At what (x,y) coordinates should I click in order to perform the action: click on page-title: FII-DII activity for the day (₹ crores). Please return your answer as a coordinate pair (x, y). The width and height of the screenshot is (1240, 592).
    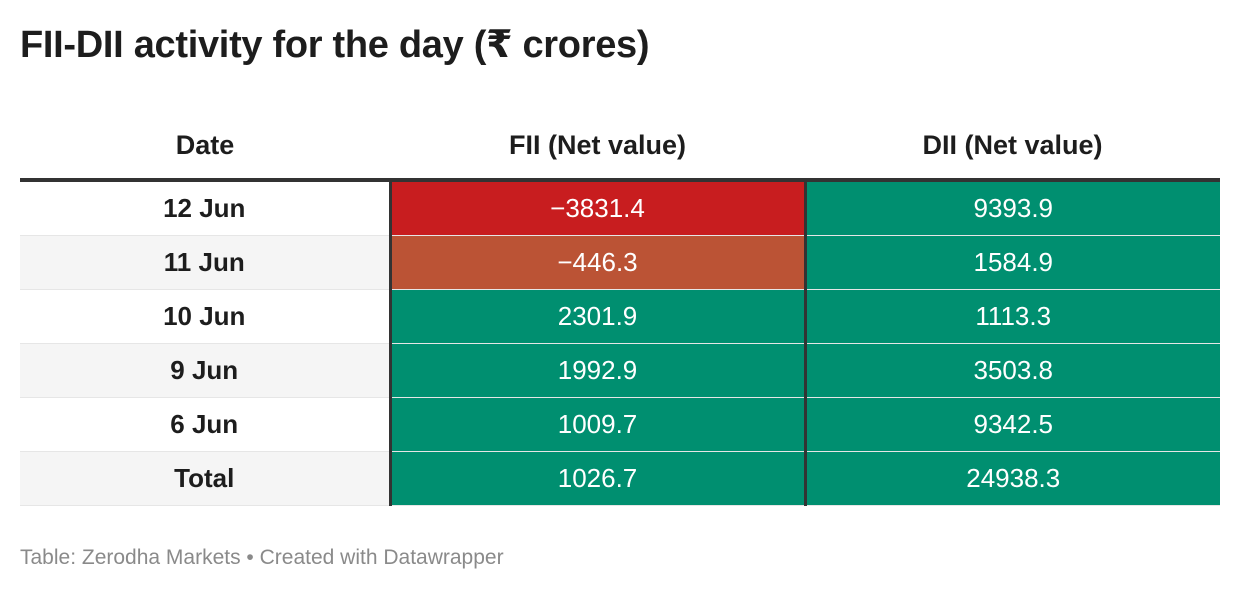
    Looking at the image, I should click on (335, 45).